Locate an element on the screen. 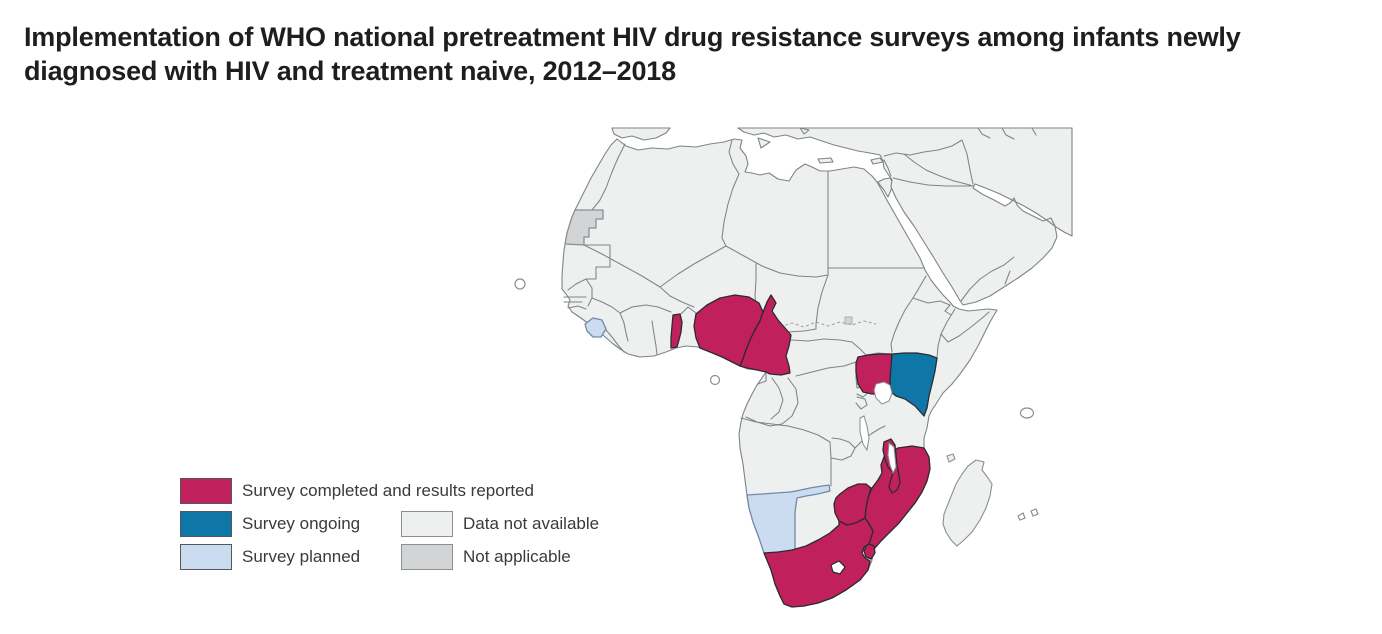 This screenshot has width=1382, height=634. sinai-peninsula is located at coordinates (885, 187).